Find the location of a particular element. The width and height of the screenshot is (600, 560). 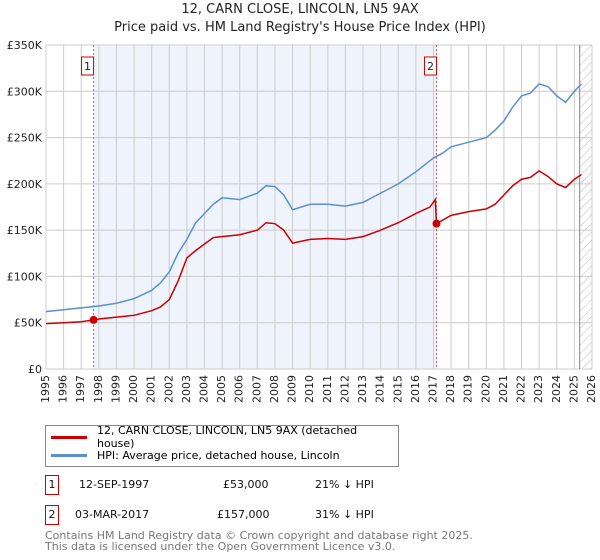

x-tick-label: 2013 is located at coordinates (362, 389).